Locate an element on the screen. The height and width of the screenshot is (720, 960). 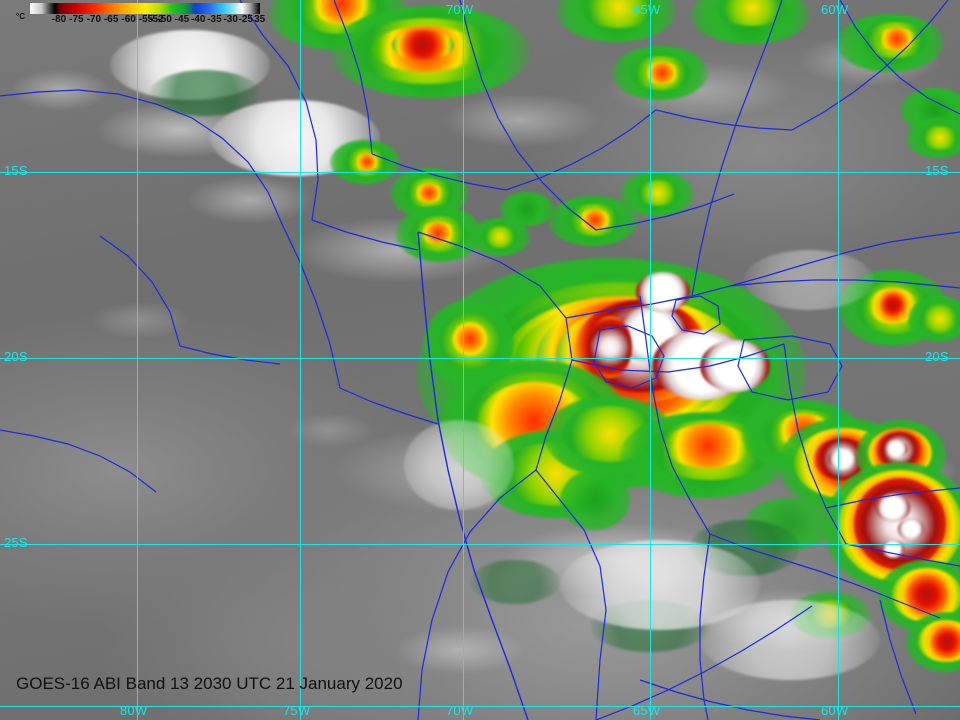
gridline-lat-25S is located at coordinates (480, 544).